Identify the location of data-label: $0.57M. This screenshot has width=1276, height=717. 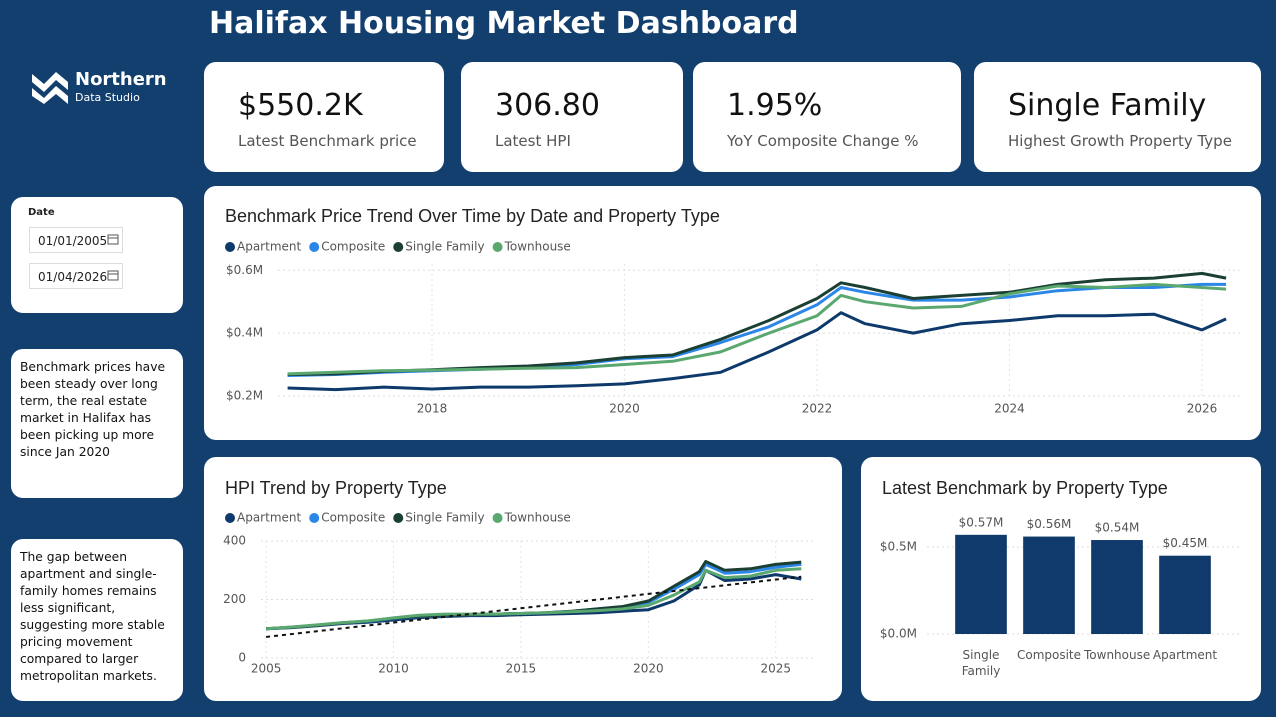
(981, 522).